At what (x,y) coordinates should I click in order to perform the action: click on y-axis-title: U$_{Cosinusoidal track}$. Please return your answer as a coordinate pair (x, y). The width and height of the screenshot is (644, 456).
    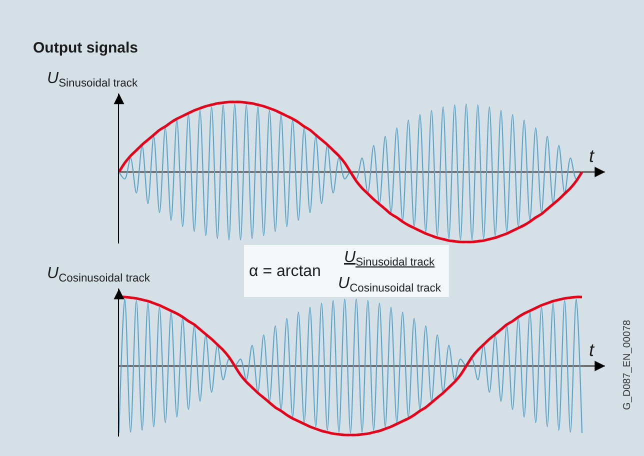
    Looking at the image, I should click on (390, 284).